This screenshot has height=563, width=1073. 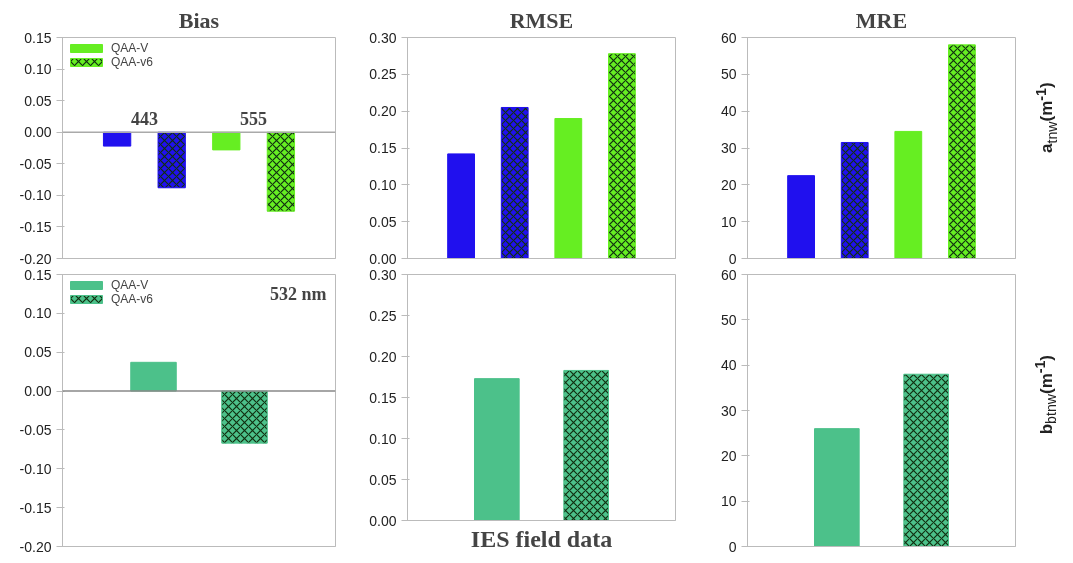 What do you see at coordinates (199, 20) in the screenshot?
I see `chart-title: Bias` at bounding box center [199, 20].